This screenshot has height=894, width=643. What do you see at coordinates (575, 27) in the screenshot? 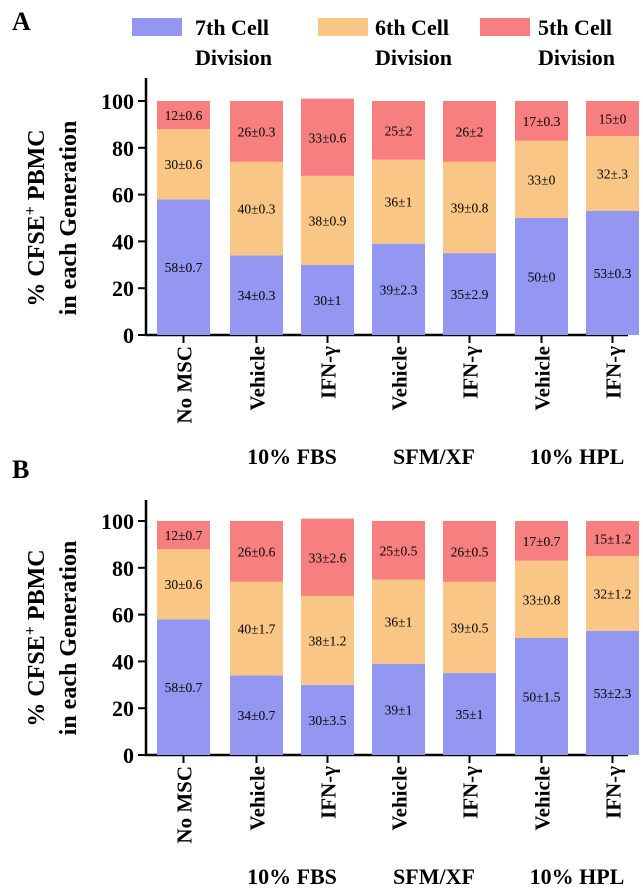
I see `legend-label-3: 5th Cell` at bounding box center [575, 27].